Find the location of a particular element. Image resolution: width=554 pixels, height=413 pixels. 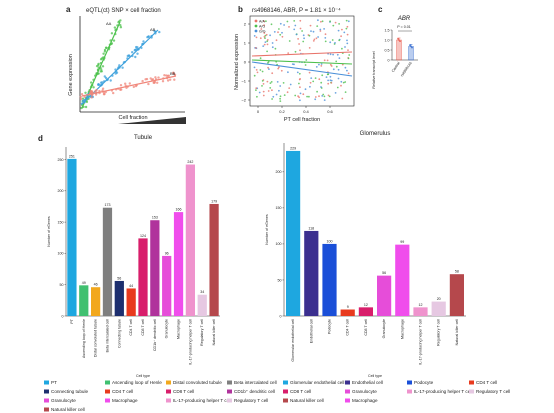

bar-value-label: 46 is located at coordinates (96, 285).